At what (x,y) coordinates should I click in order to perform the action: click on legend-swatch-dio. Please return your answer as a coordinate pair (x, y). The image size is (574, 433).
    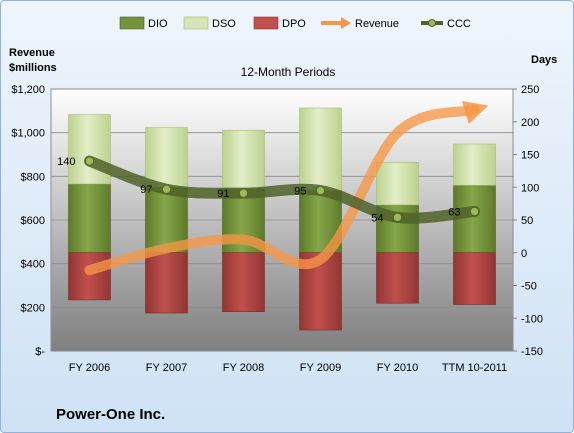
    Looking at the image, I should click on (132, 23).